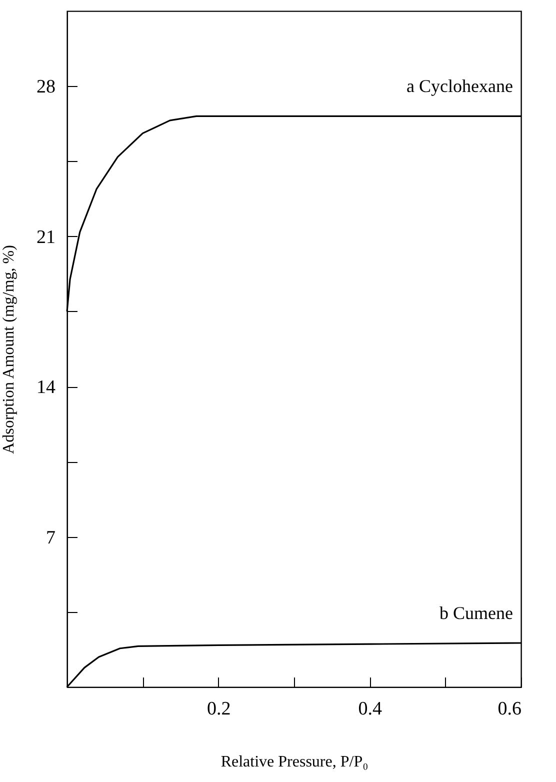 Image resolution: width=556 pixels, height=782 pixels. Describe the element at coordinates (51, 537) in the screenshot. I see `y-tick-label: 7` at that location.